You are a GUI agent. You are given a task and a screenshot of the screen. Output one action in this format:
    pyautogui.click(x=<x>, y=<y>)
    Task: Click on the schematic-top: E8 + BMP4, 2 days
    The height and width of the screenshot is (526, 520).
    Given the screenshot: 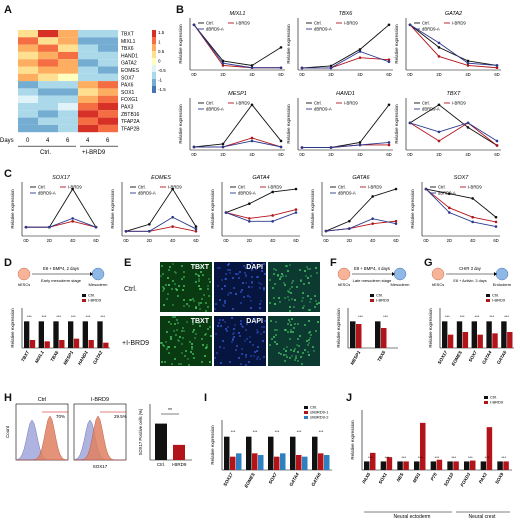 What is the action you would take?
    pyautogui.click(x=61, y=268)
    